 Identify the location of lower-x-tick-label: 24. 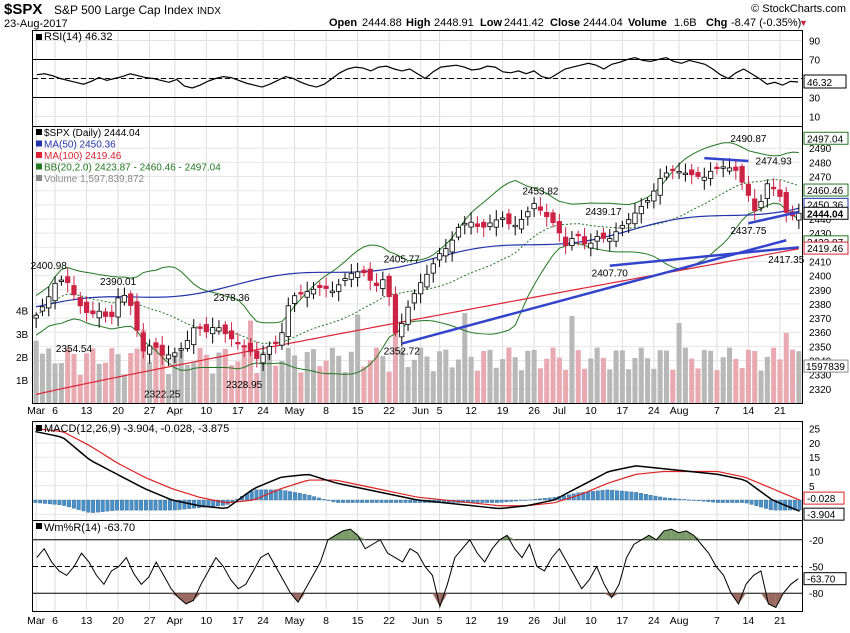
(654, 621).